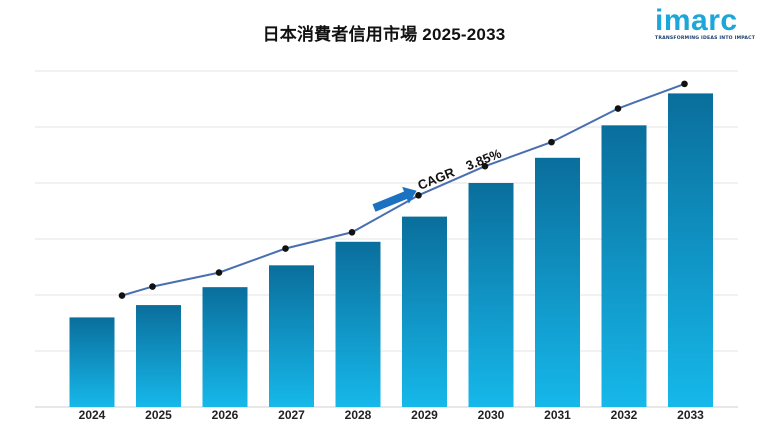 This screenshot has width=768, height=432. What do you see at coordinates (358, 415) in the screenshot?
I see `x-tick-label: 2028` at bounding box center [358, 415].